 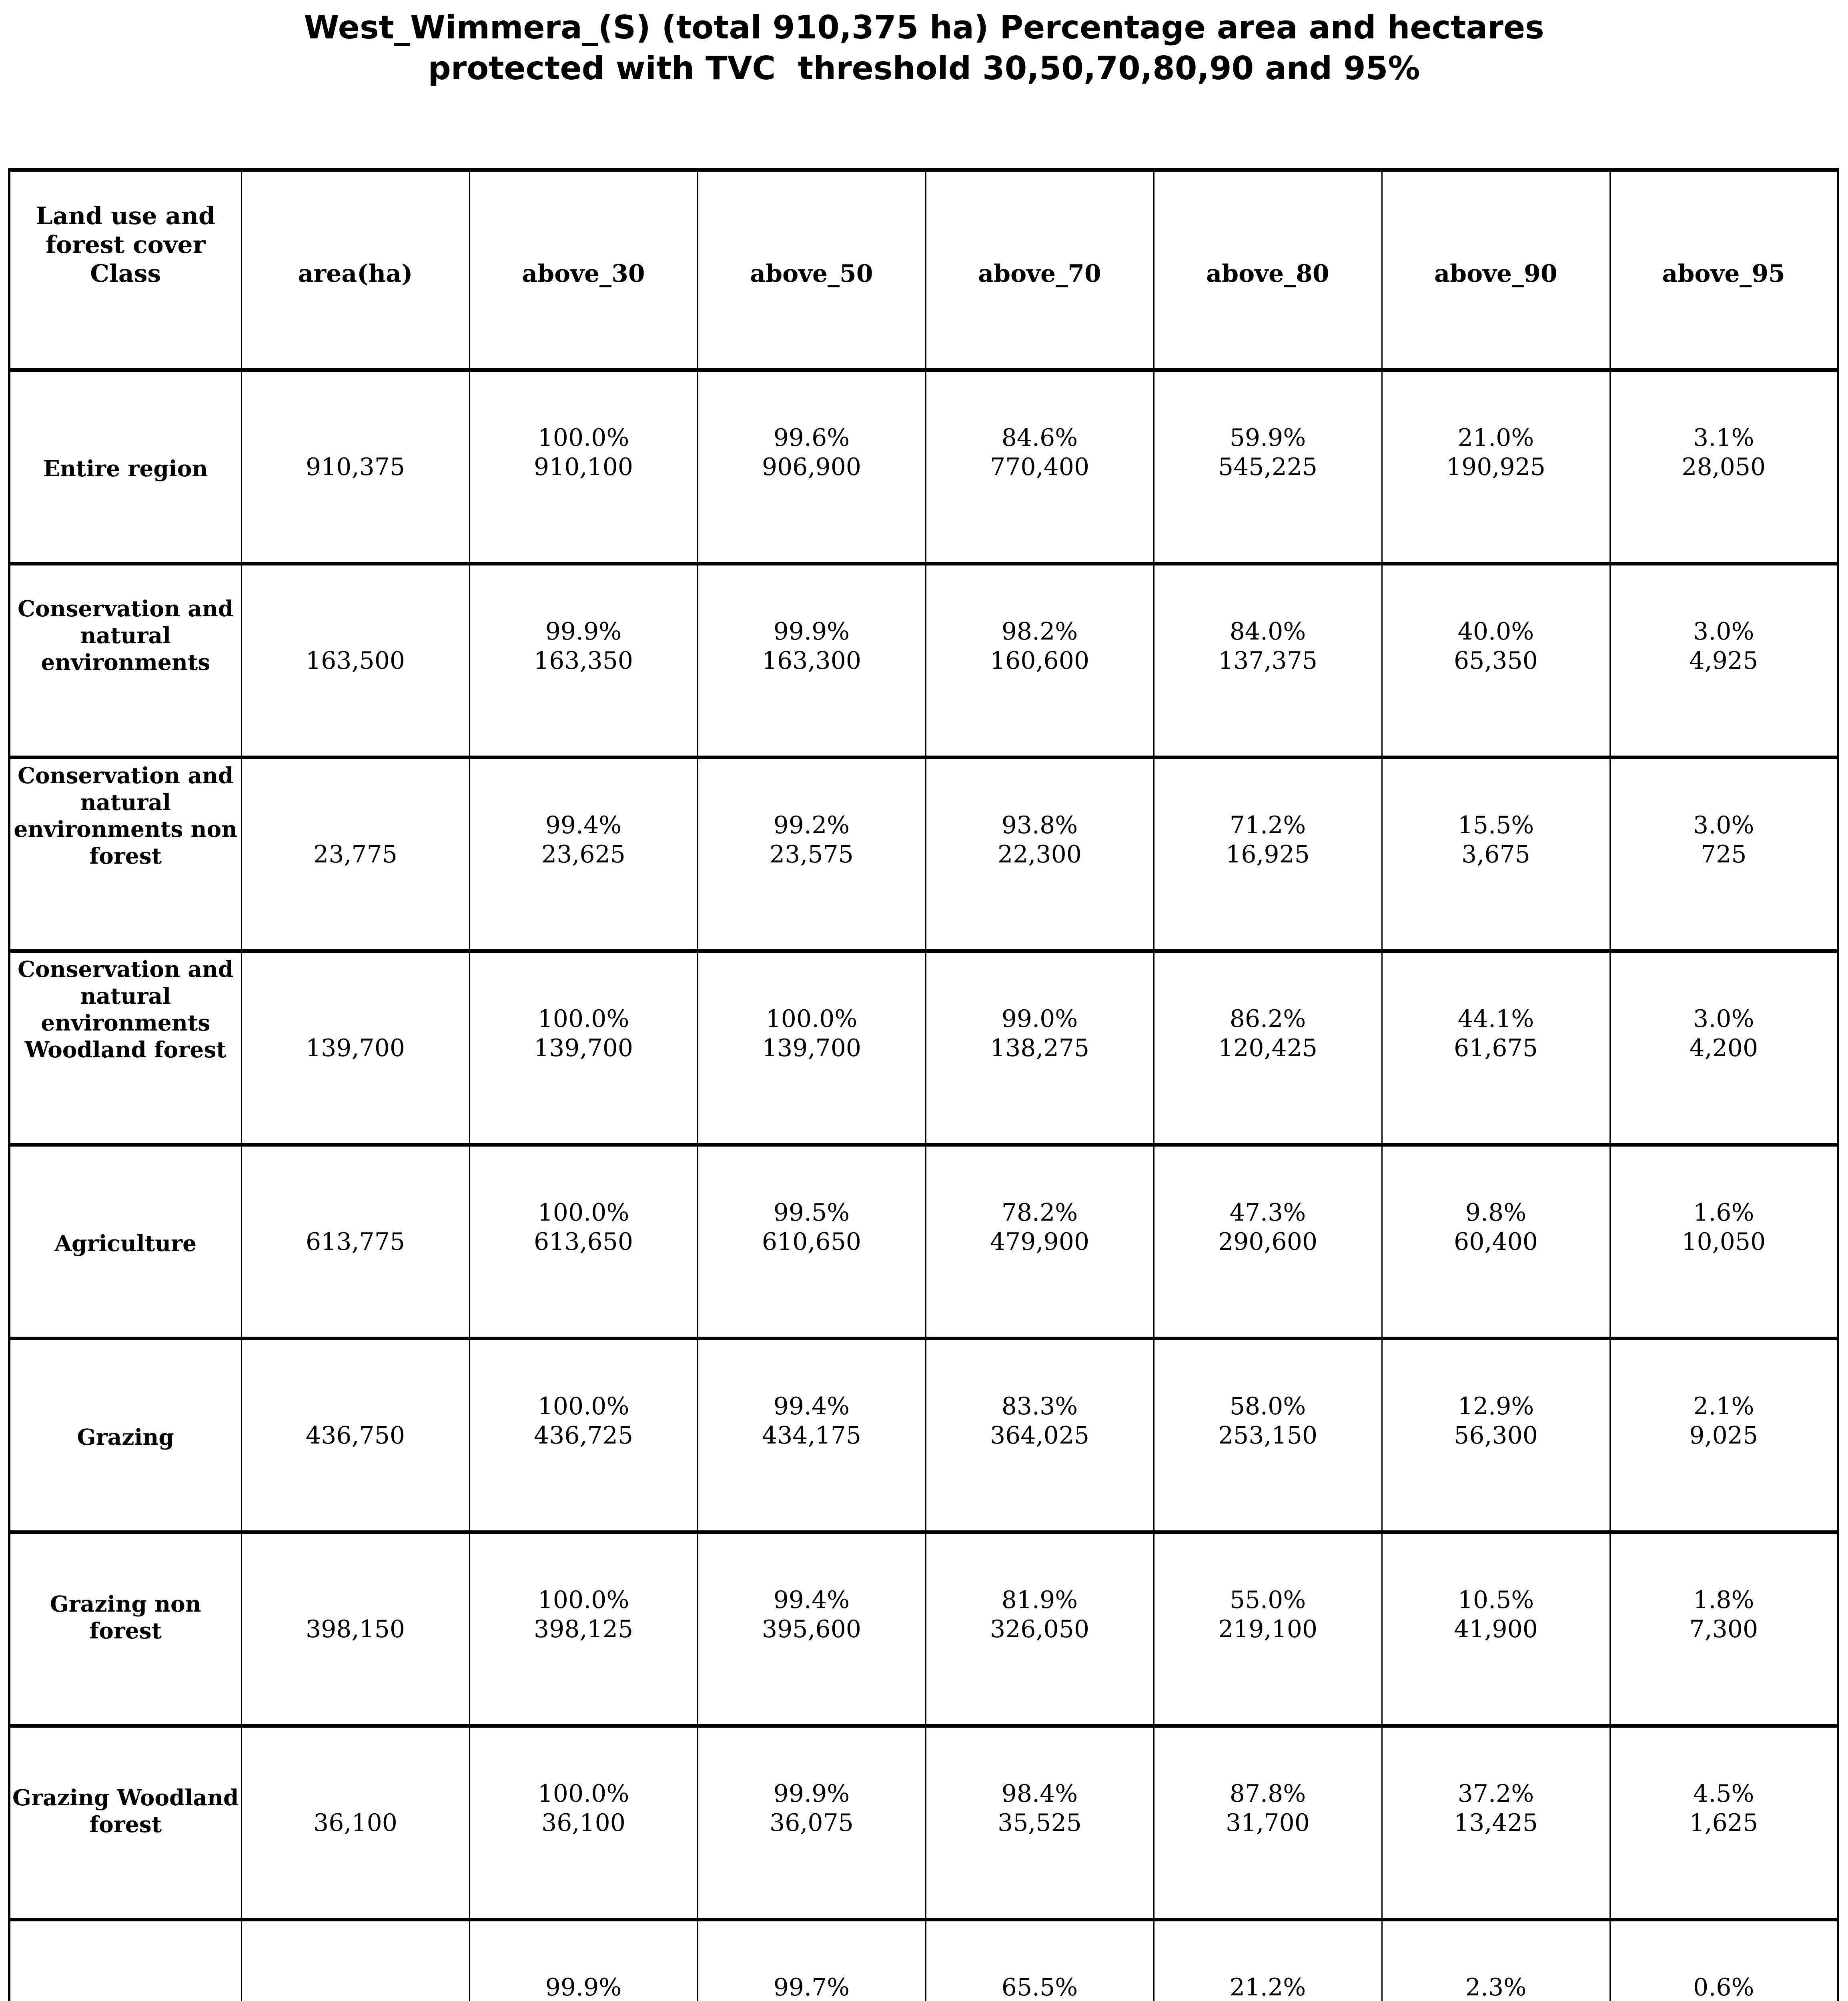 I want to click on threshold-cell-above_90: 15.5% 3,675, so click(x=1496, y=854).